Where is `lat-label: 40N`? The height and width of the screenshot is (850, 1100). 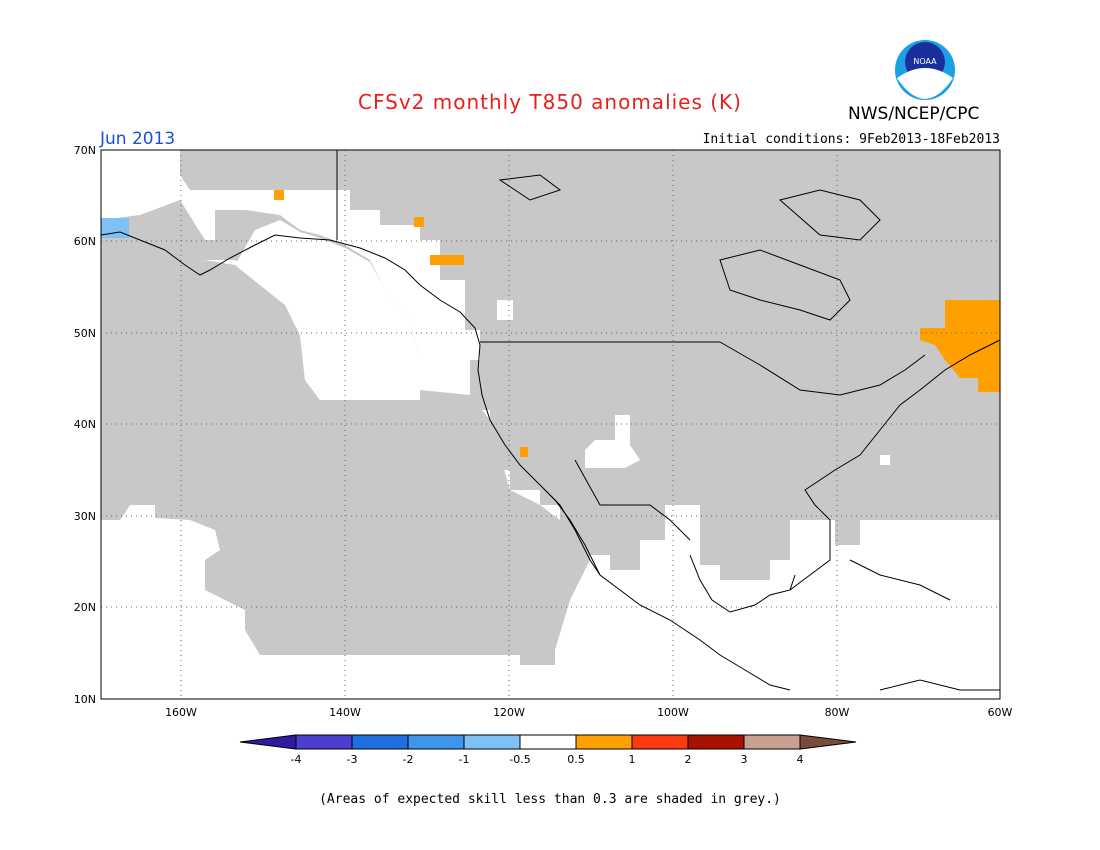
lat-label: 40N is located at coordinates (85, 424).